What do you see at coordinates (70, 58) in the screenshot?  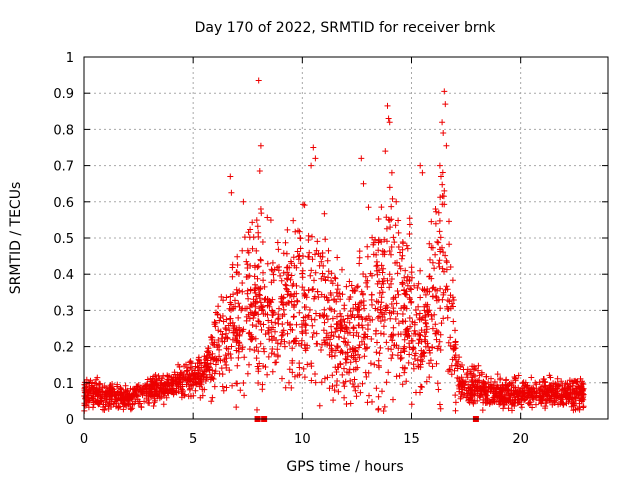 I see `y-tick-label: 1` at bounding box center [70, 58].